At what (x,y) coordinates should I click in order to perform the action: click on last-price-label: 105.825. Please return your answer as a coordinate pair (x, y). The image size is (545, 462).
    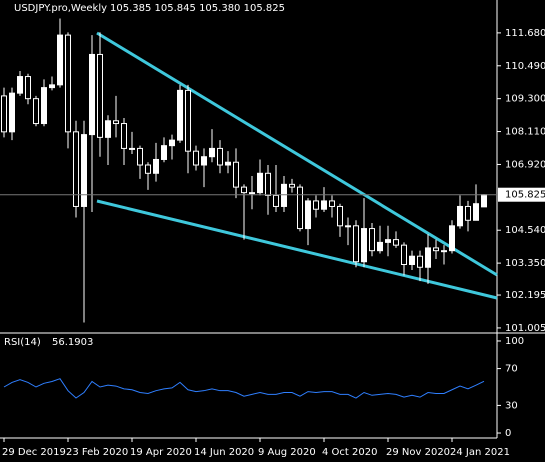
    Looking at the image, I should click on (525, 195).